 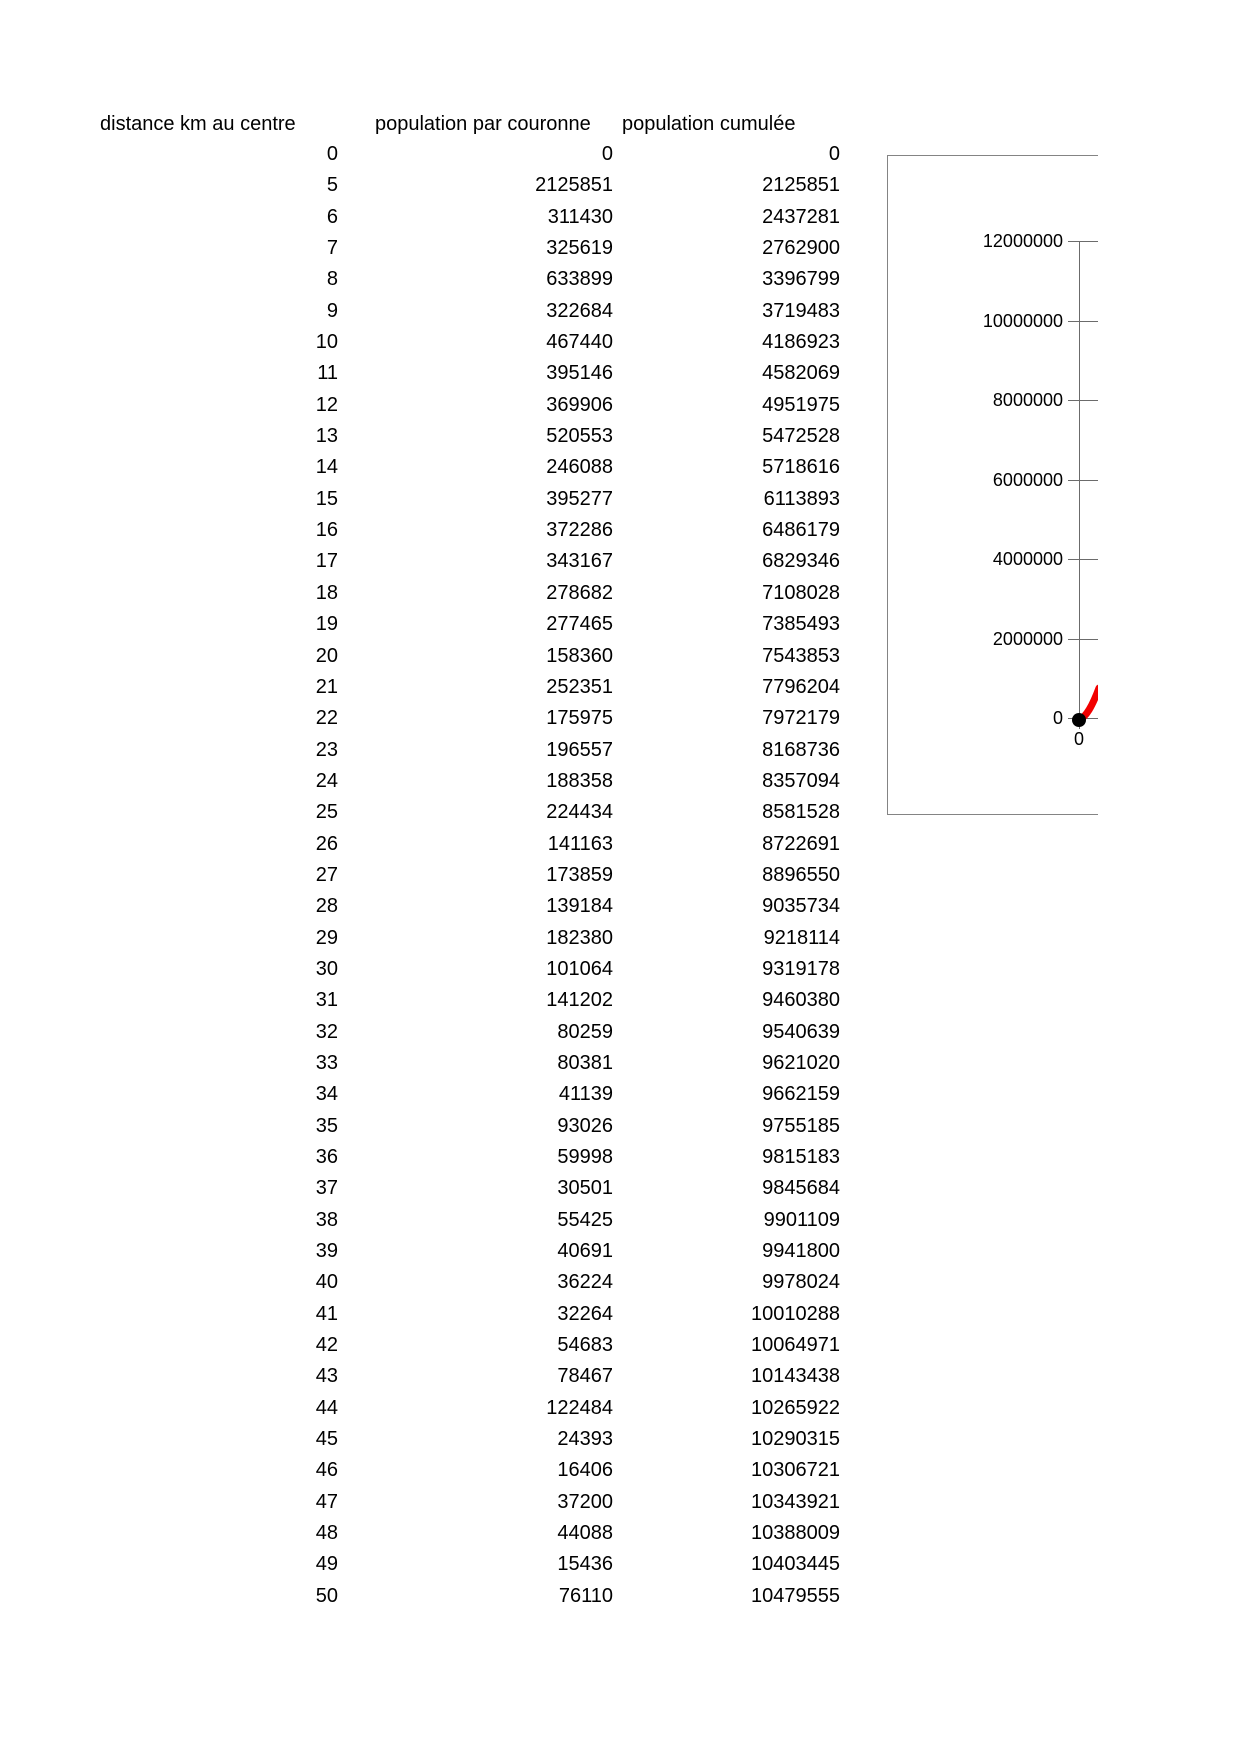 What do you see at coordinates (420, 1376) in the screenshot?
I see `table-row: 43 78467 10143438` at bounding box center [420, 1376].